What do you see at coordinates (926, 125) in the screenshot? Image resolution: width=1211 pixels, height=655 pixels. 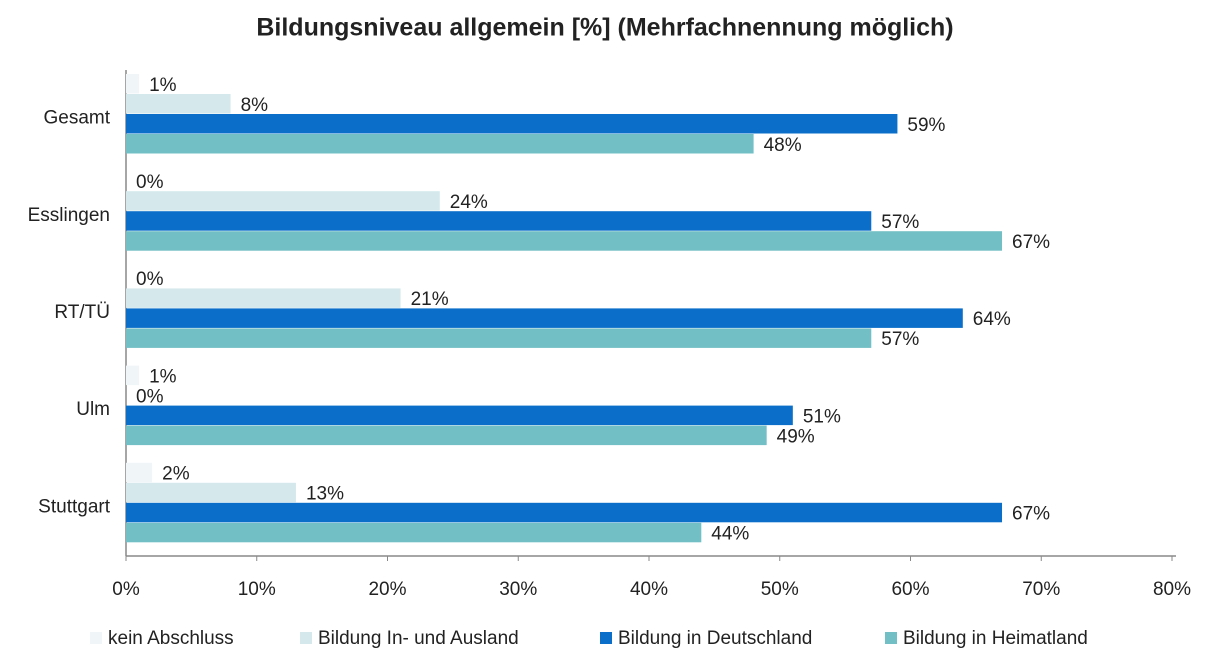 I see `data-label: 59%` at bounding box center [926, 125].